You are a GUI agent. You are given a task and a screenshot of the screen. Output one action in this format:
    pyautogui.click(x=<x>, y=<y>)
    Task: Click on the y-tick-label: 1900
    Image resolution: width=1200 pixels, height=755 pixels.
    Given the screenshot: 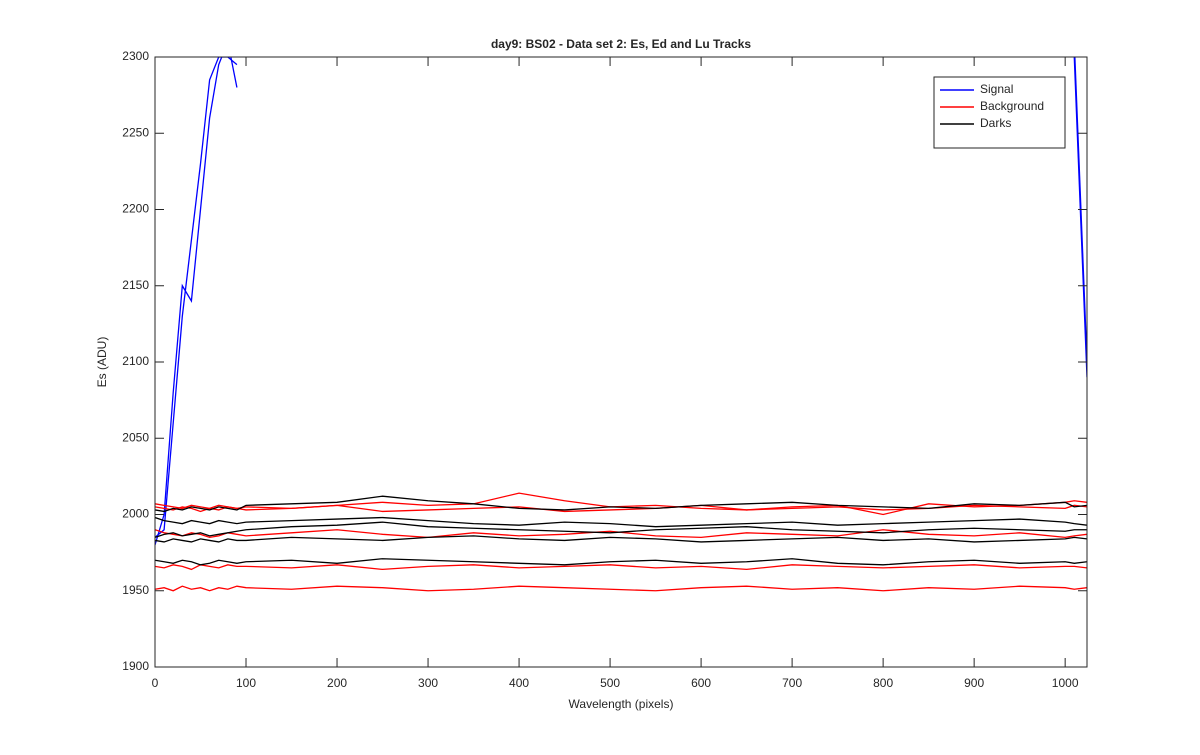 What is the action you would take?
    pyautogui.click(x=135, y=666)
    